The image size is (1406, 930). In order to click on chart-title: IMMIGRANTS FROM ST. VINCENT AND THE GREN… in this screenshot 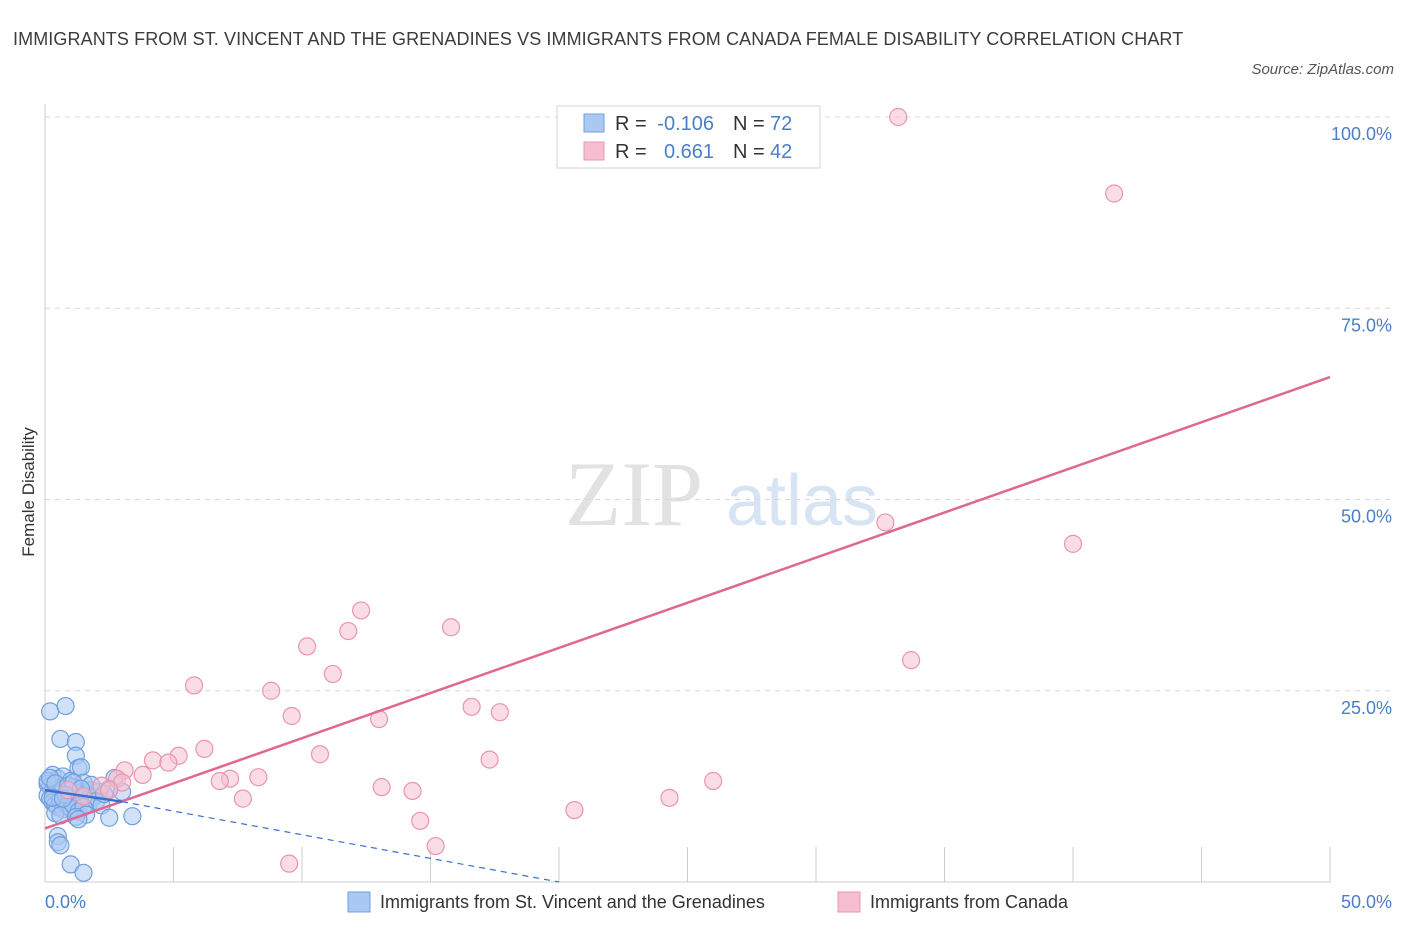, I will do `click(598, 39)`.